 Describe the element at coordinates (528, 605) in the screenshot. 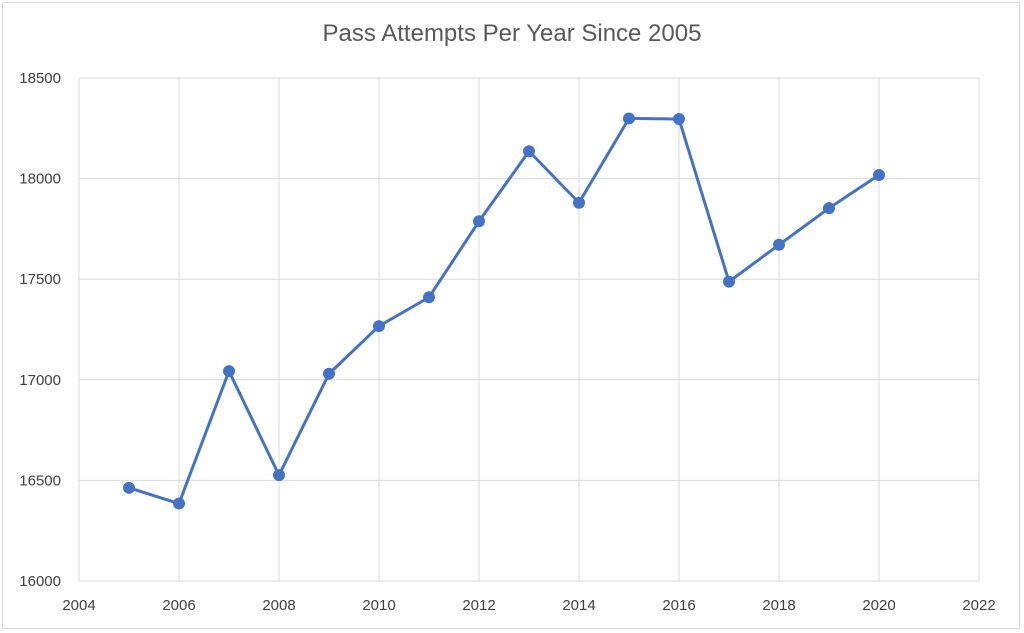

I see `x-axis-tick-labels: 2004 2006 2008 2010 2012 2014 2016 2018 2020 2022` at that location.